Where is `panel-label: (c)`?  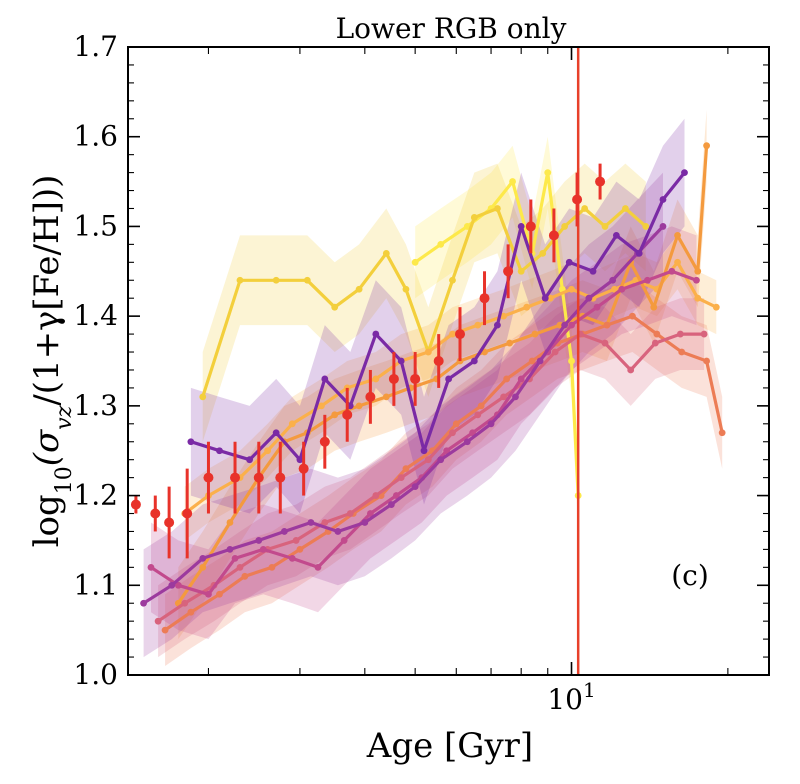 panel-label: (c) is located at coordinates (690, 575).